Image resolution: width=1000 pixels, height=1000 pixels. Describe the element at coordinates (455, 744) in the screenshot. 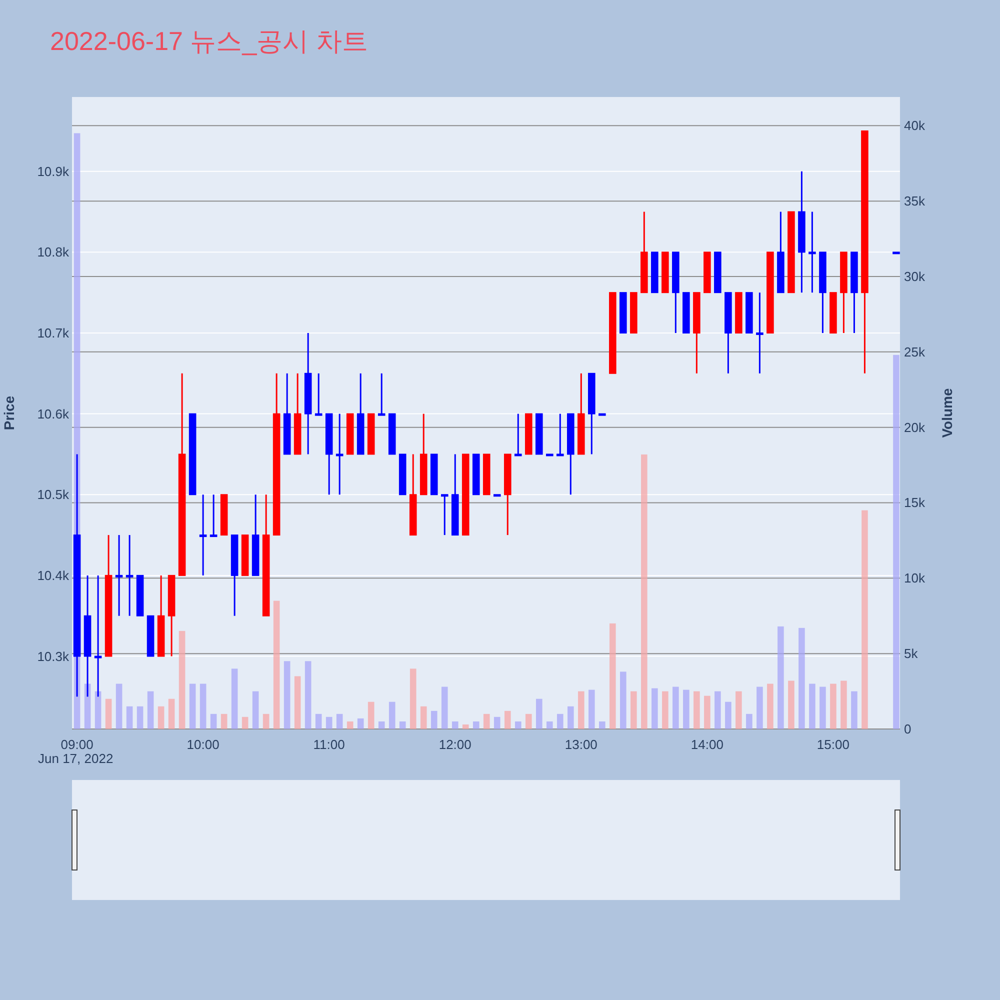

I see `x-tick-label: 12:00` at that location.